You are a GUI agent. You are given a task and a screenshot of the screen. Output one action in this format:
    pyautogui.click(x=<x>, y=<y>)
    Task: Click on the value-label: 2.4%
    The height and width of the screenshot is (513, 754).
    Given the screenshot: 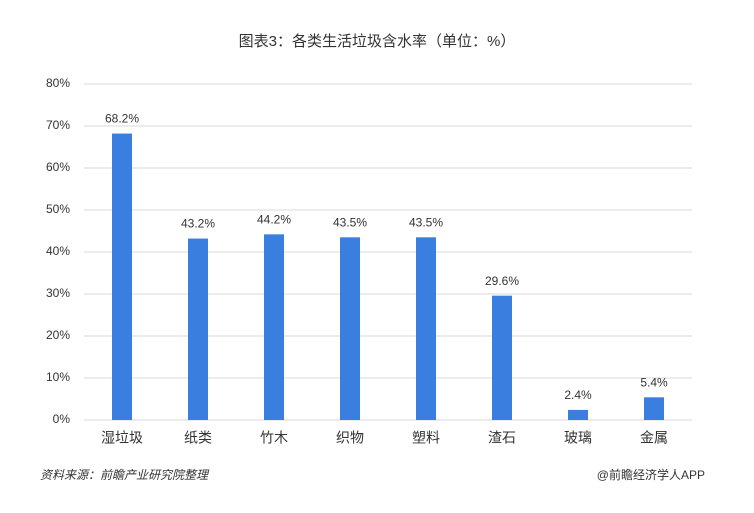 What is the action you would take?
    pyautogui.click(x=578, y=395)
    